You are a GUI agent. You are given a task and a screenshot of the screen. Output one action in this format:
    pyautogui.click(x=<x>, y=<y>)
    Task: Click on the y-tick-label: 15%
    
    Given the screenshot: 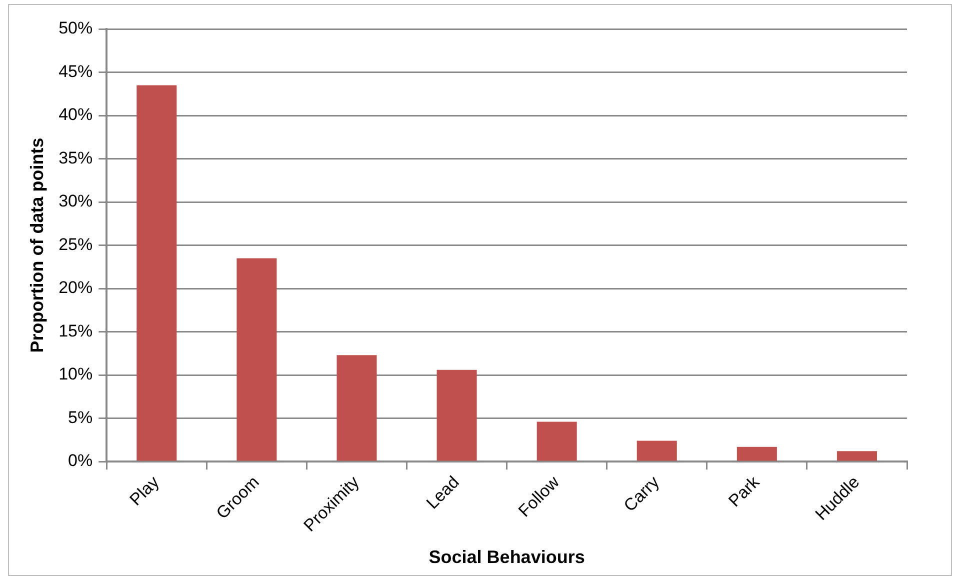 What is the action you would take?
    pyautogui.click(x=75, y=330)
    